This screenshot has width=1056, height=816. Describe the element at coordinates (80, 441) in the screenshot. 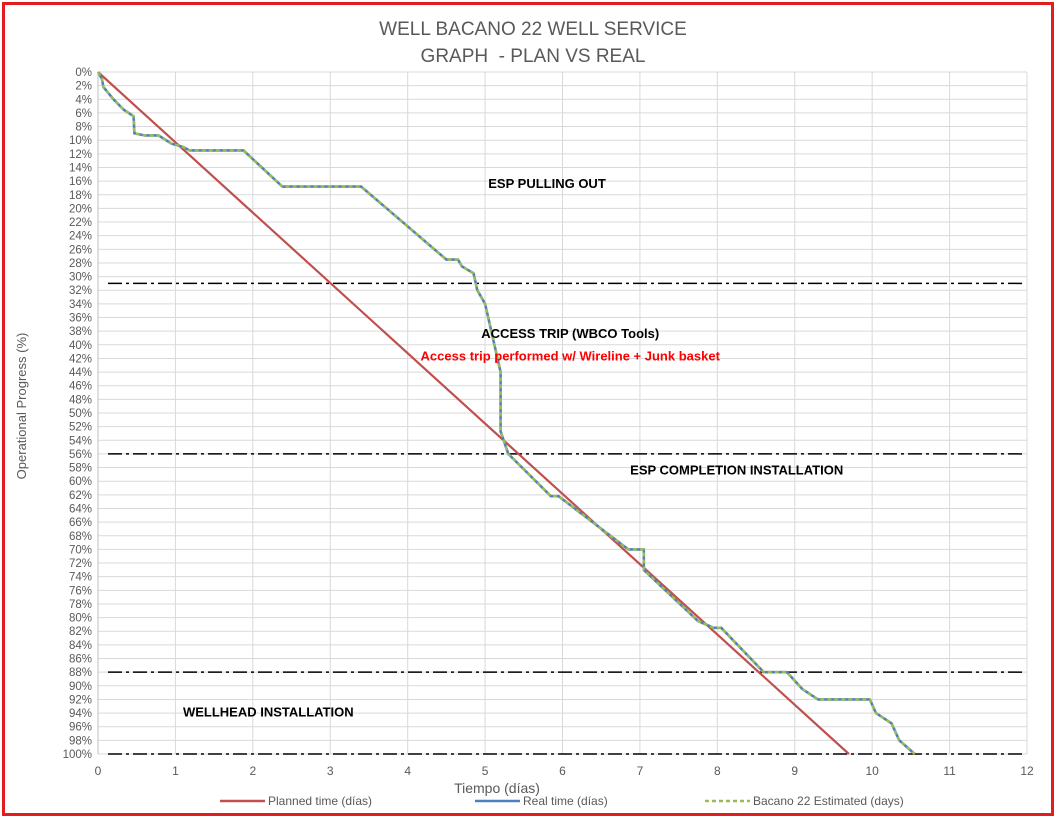

I see `y-tick-label: 54%` at that location.